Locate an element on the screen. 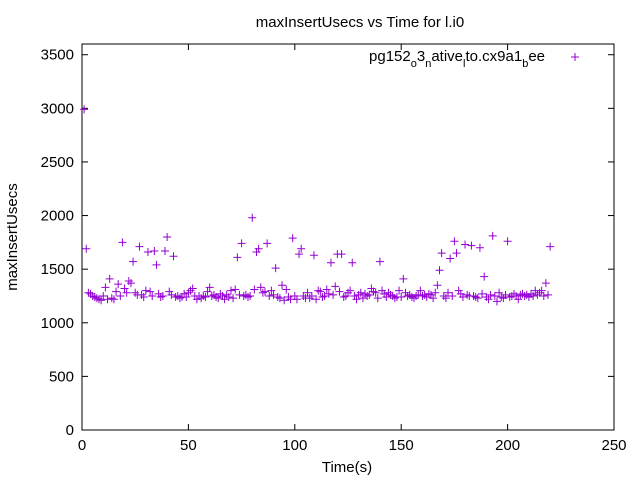  y-tick-label: 2500 is located at coordinates (57, 162).